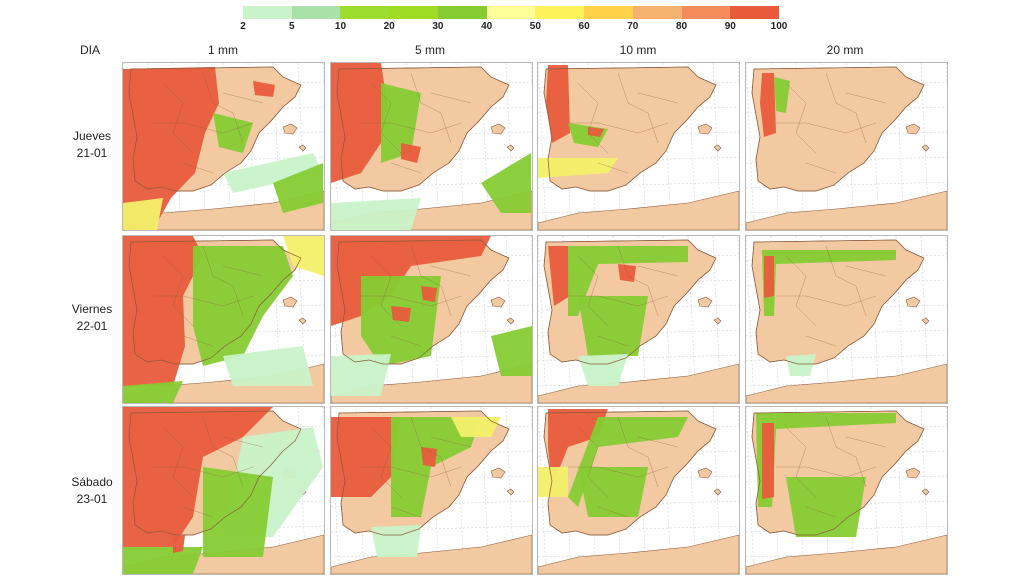 The image size is (1024, 576). Describe the element at coordinates (223, 50) in the screenshot. I see `column-header-1mm: 1 mm` at that location.